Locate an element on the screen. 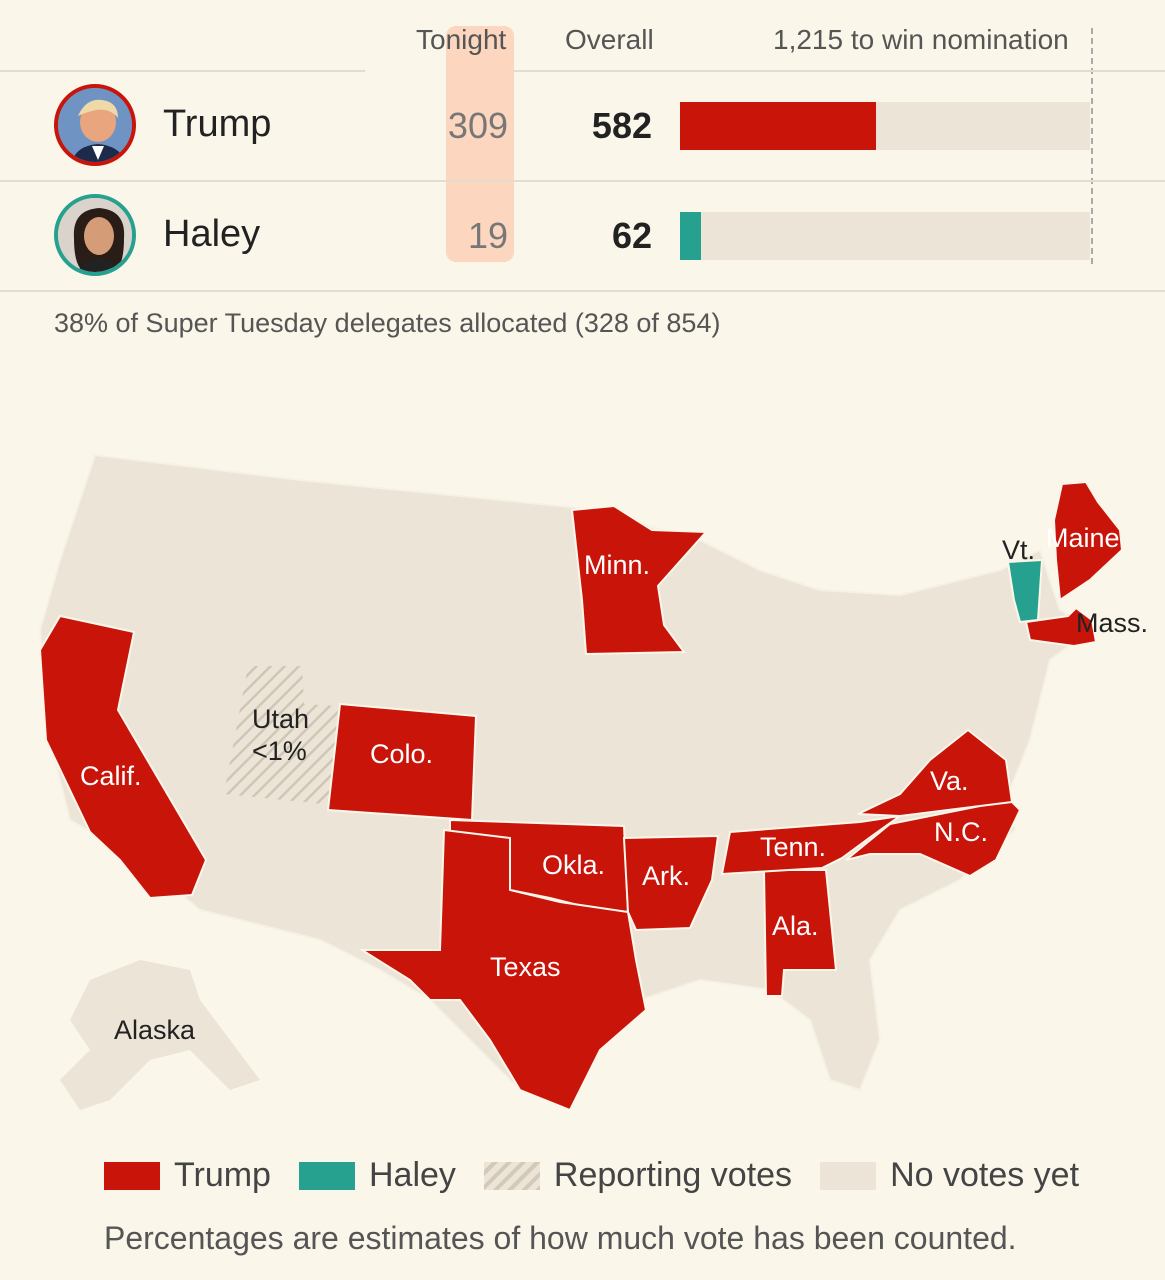 The width and height of the screenshot is (1165, 1280). state-label: Utah is located at coordinates (280, 719).